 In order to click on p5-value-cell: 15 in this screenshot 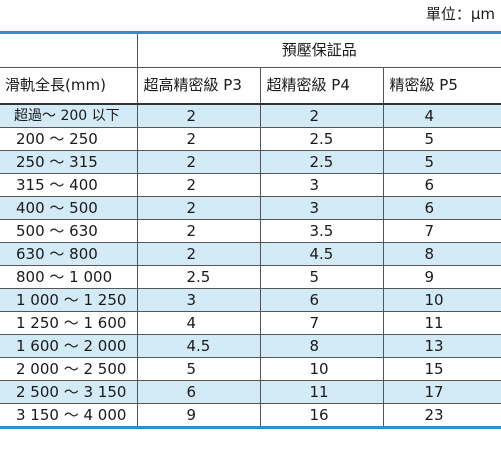, I will do `click(441, 369)`.